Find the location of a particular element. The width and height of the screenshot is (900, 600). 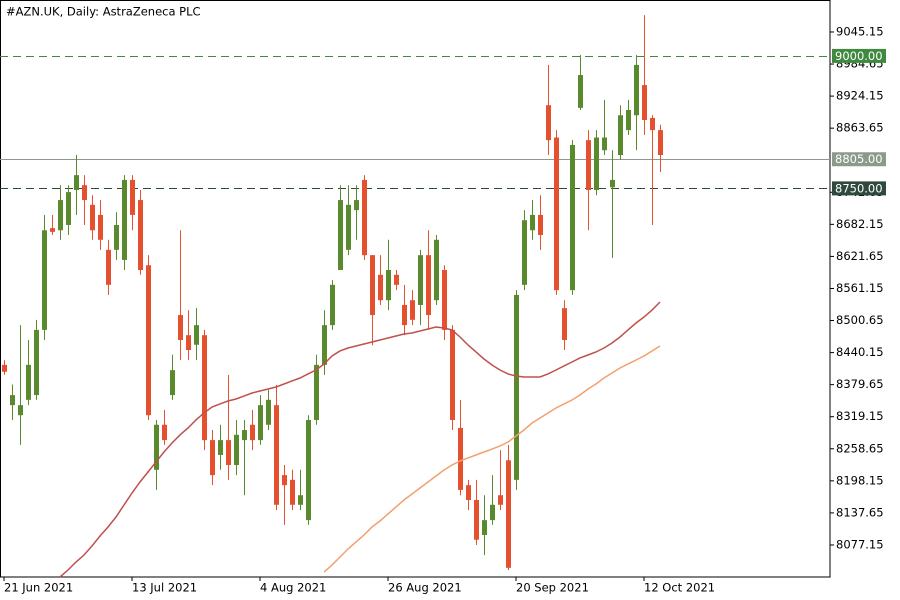

y-tick-label: 8863.65 is located at coordinates (860, 128).